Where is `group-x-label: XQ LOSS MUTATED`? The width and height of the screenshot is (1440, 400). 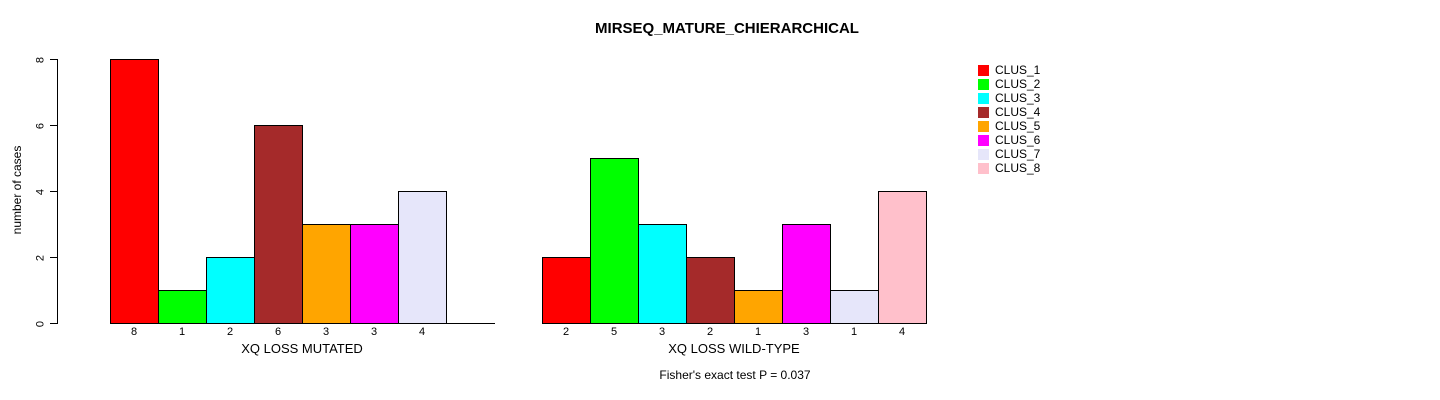
group-x-label: XQ LOSS MUTATED is located at coordinates (302, 348).